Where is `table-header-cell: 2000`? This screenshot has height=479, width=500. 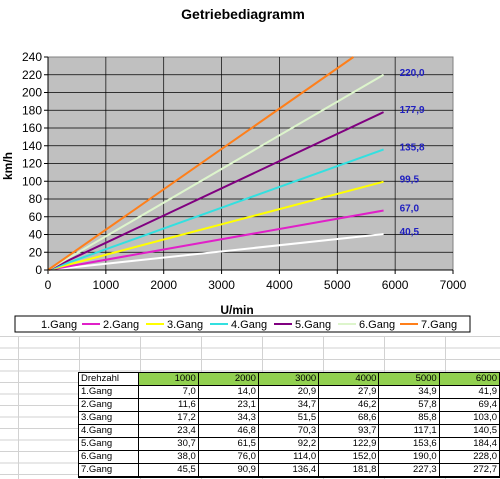
table-header-cell: 2000 is located at coordinates (228, 379).